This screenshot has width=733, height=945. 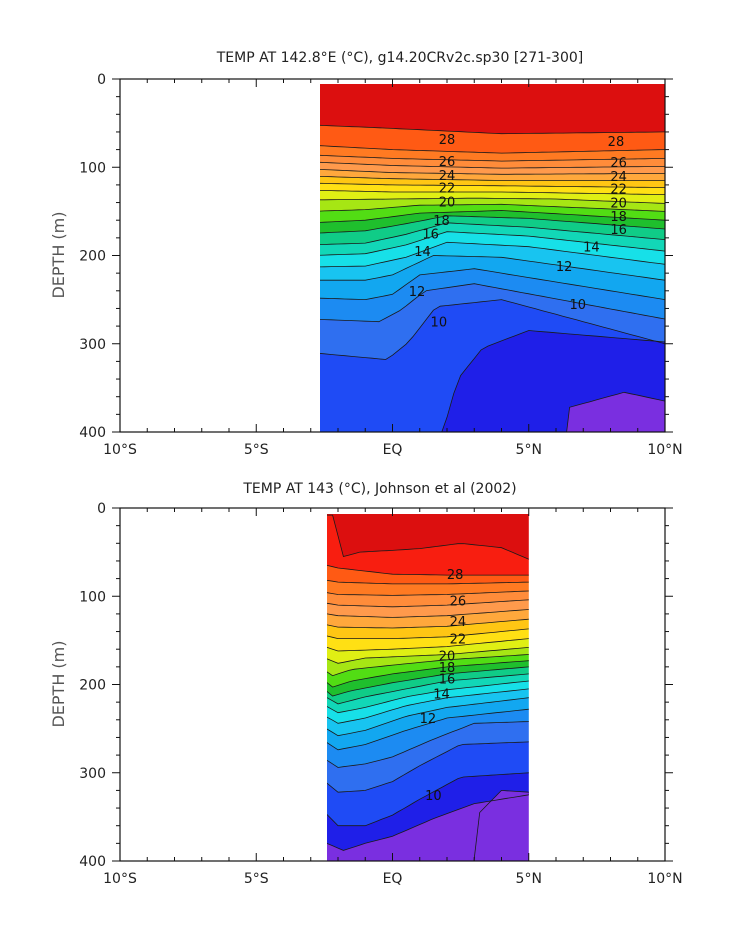 I want to click on y-tick-label: 0, so click(x=101, y=80).